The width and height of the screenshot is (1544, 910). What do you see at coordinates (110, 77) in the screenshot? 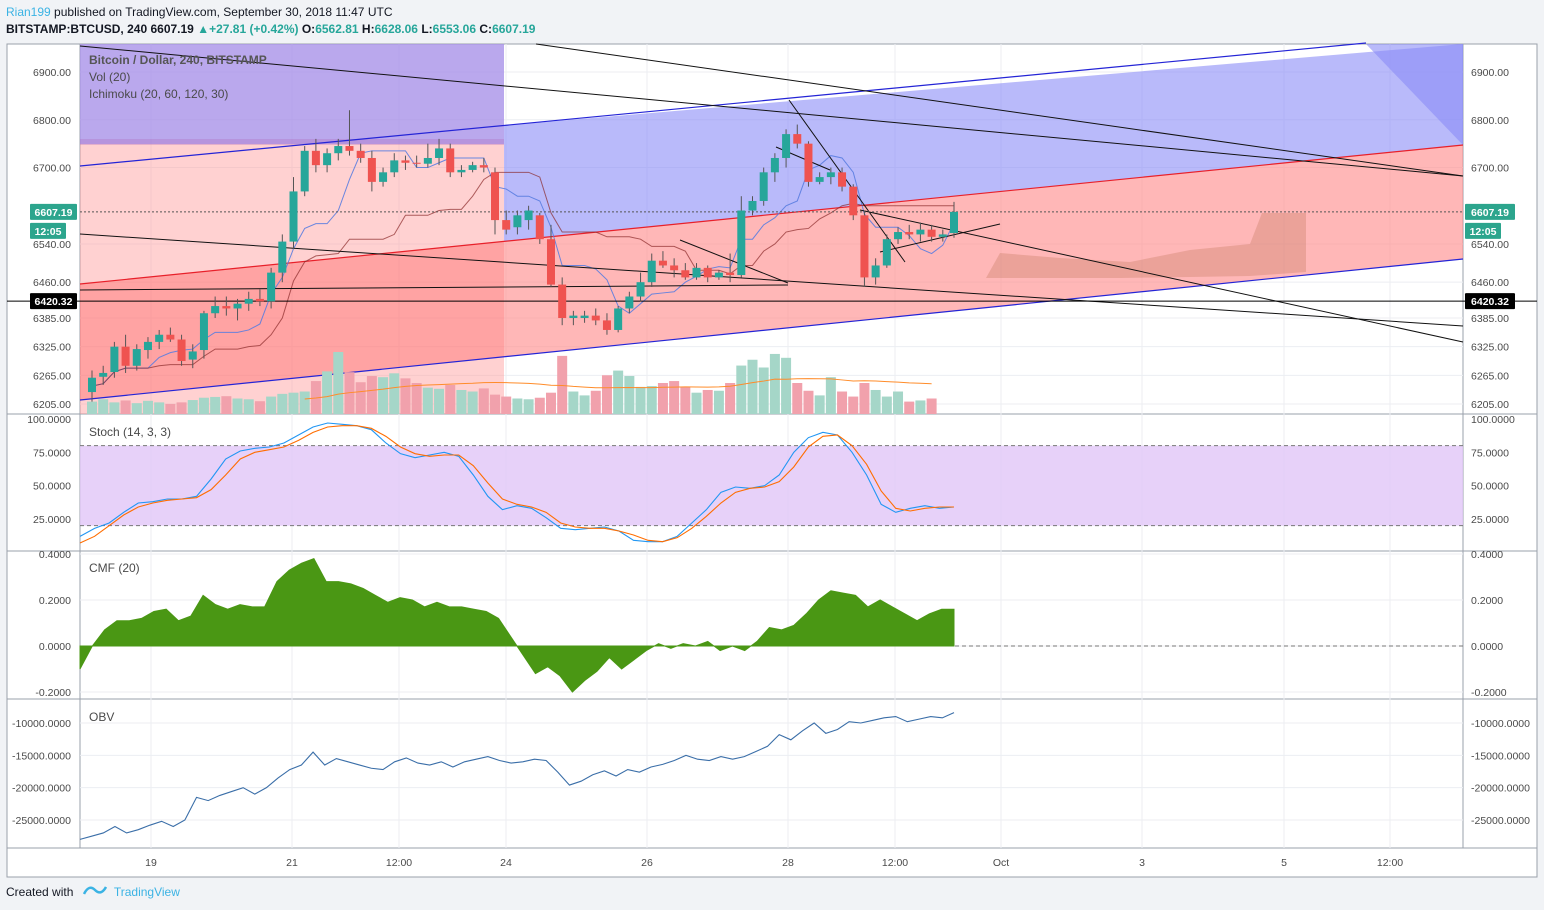
I see `vol-indicator-label: Vol (20)` at bounding box center [110, 77].